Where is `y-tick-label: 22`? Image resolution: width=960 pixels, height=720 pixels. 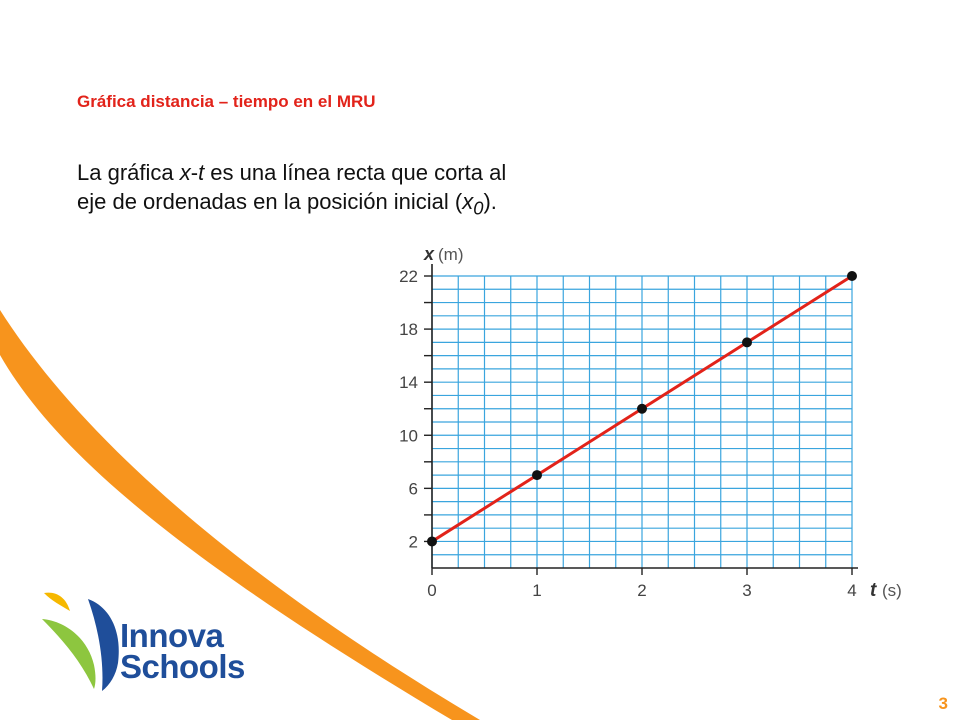 y-tick-label: 22 is located at coordinates (408, 276).